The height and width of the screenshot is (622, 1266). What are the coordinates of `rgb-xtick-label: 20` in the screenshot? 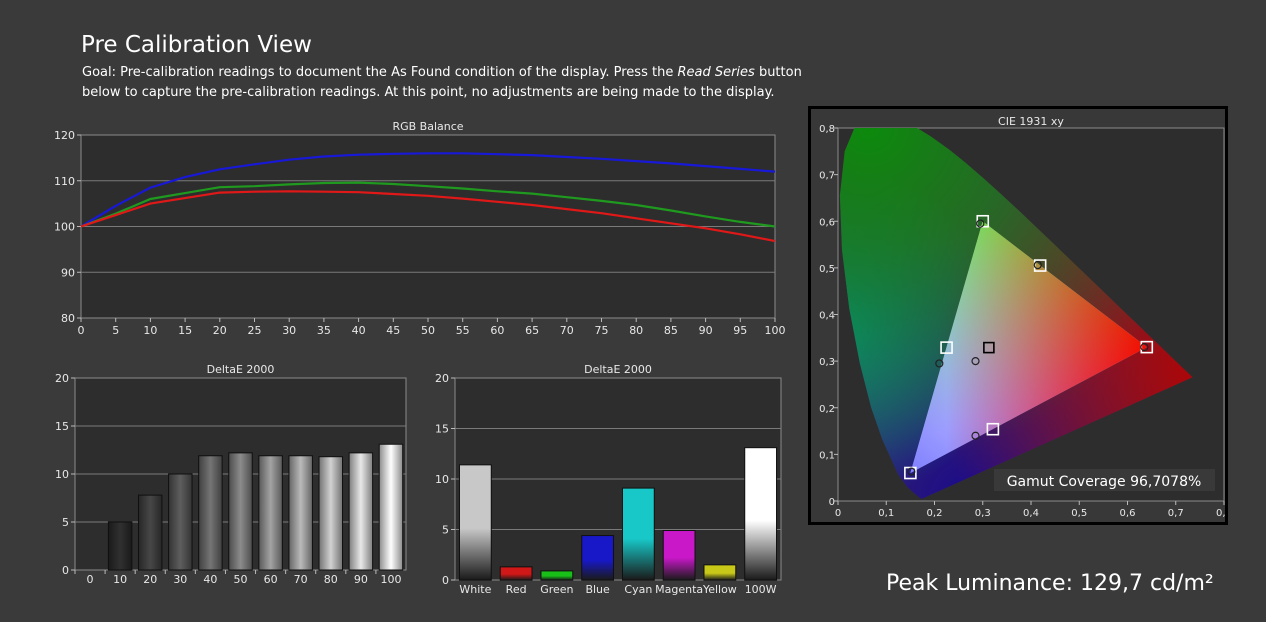 It's located at (220, 330).